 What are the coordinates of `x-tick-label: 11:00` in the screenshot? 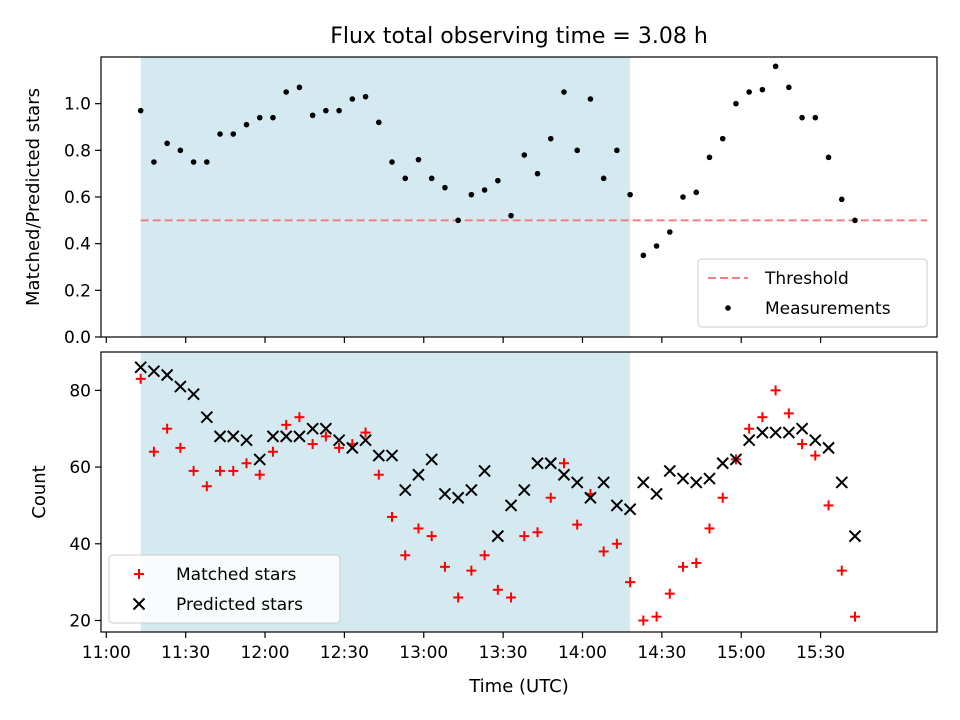 It's located at (106, 653).